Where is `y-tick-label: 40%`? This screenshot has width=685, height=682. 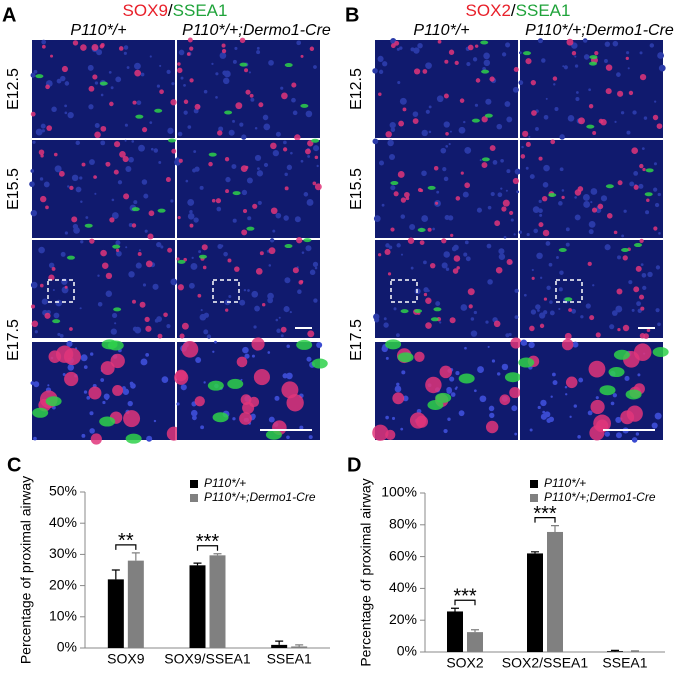 y-tick-label: 40% is located at coordinates (63, 522).